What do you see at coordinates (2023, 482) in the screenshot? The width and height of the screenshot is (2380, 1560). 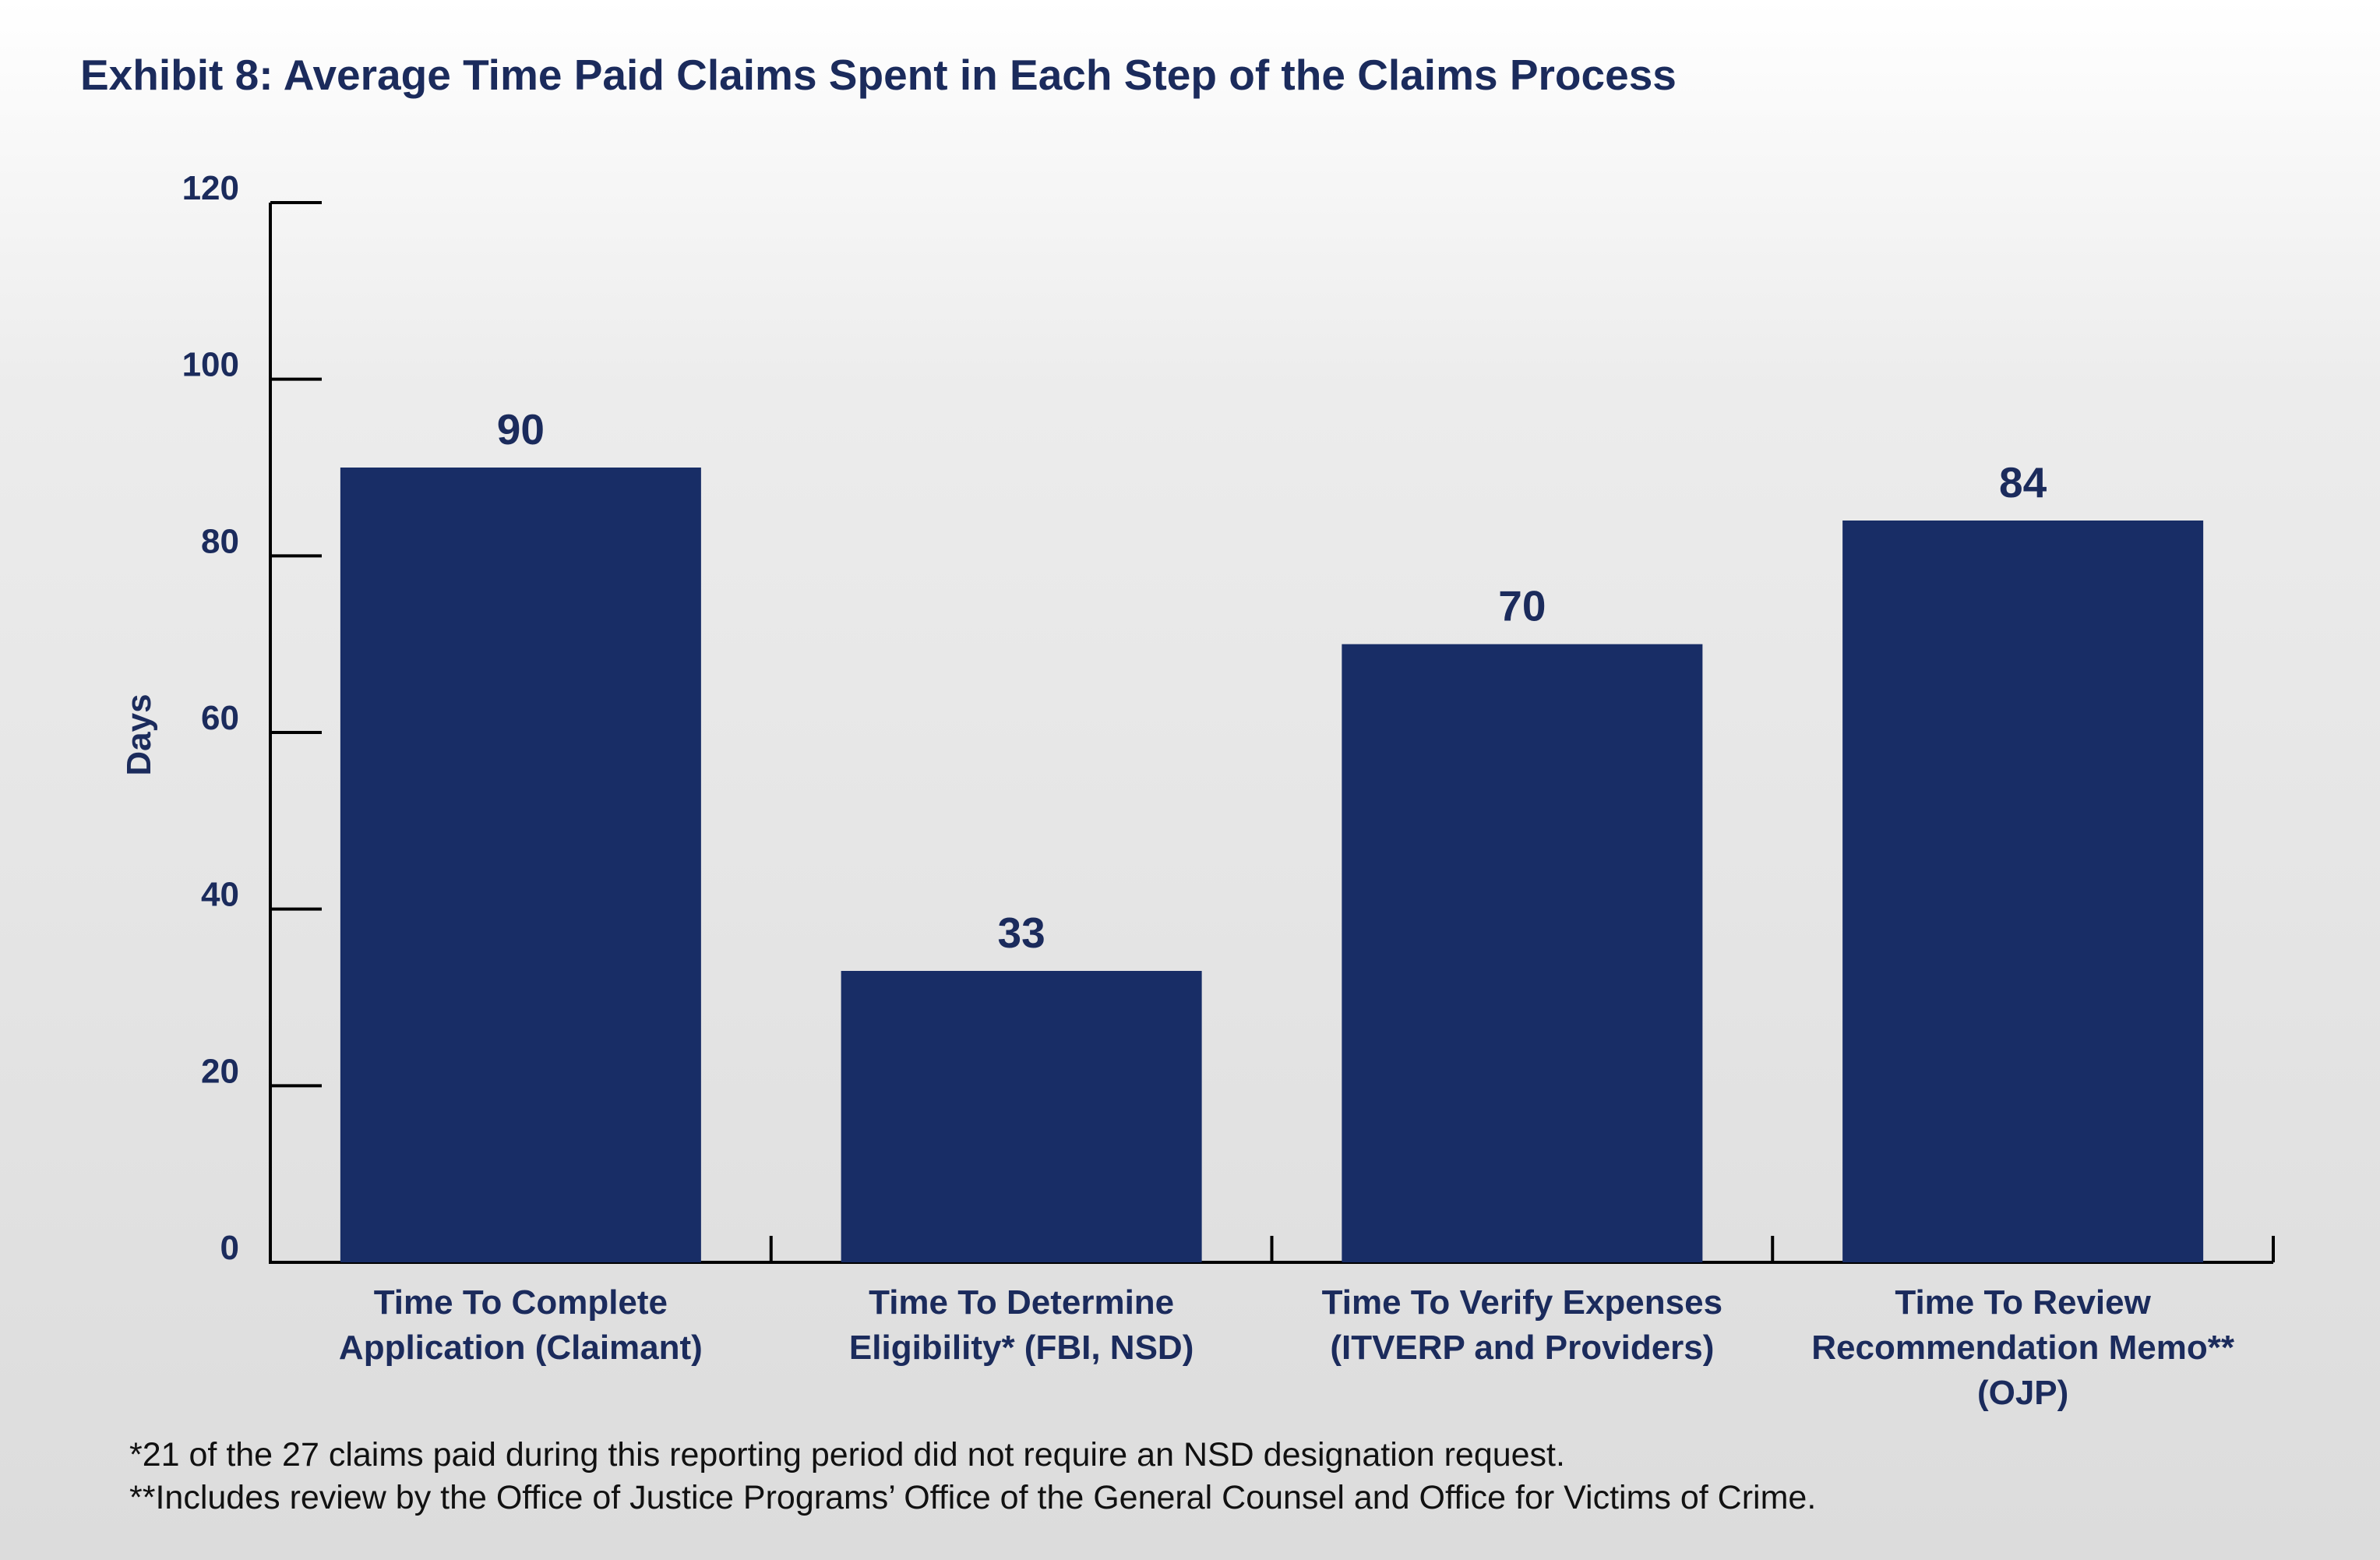 I see `bar-value-label: 84` at bounding box center [2023, 482].